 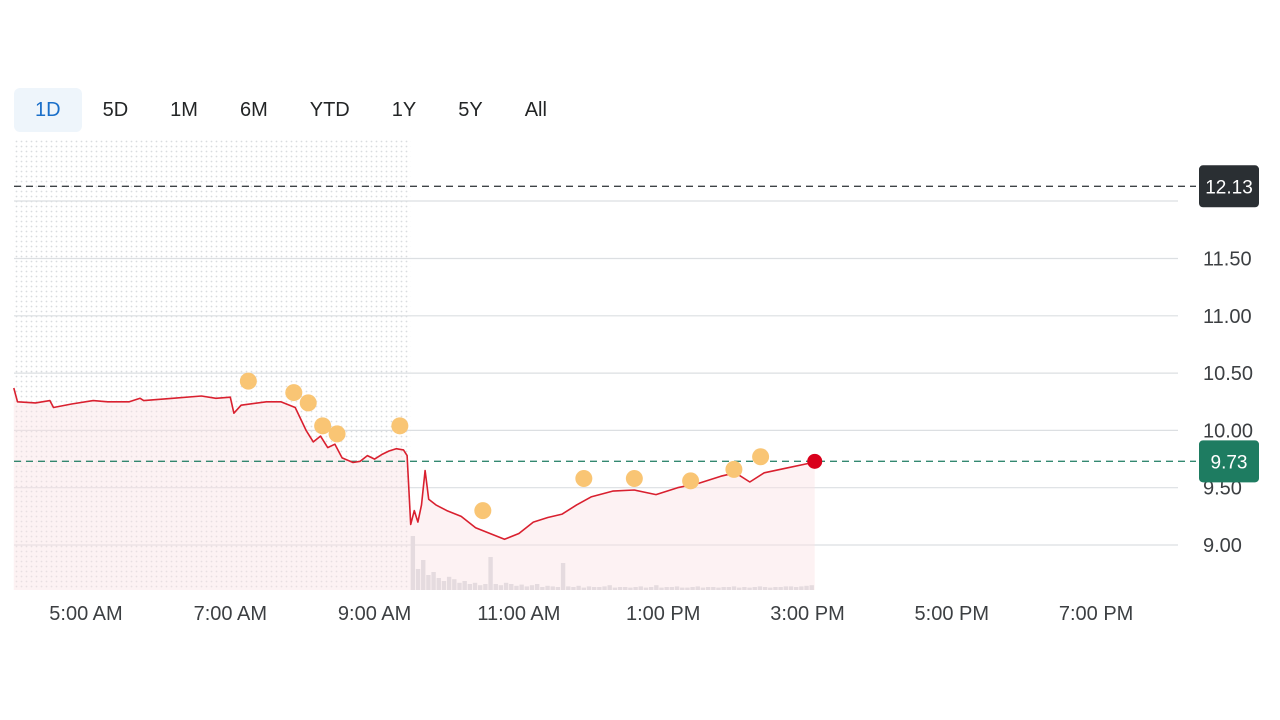 What do you see at coordinates (404, 110) in the screenshot?
I see `tab-1y: 1Y` at bounding box center [404, 110].